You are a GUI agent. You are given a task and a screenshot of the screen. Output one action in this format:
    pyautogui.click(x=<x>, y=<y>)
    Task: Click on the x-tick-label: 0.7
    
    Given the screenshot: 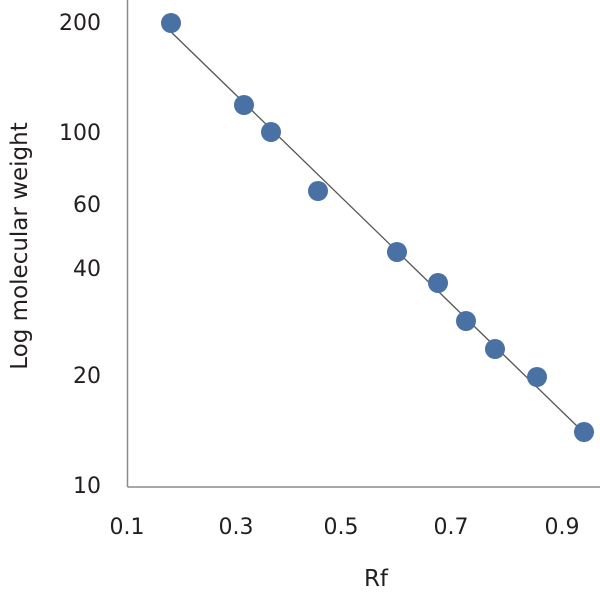 What is the action you would take?
    pyautogui.click(x=451, y=527)
    